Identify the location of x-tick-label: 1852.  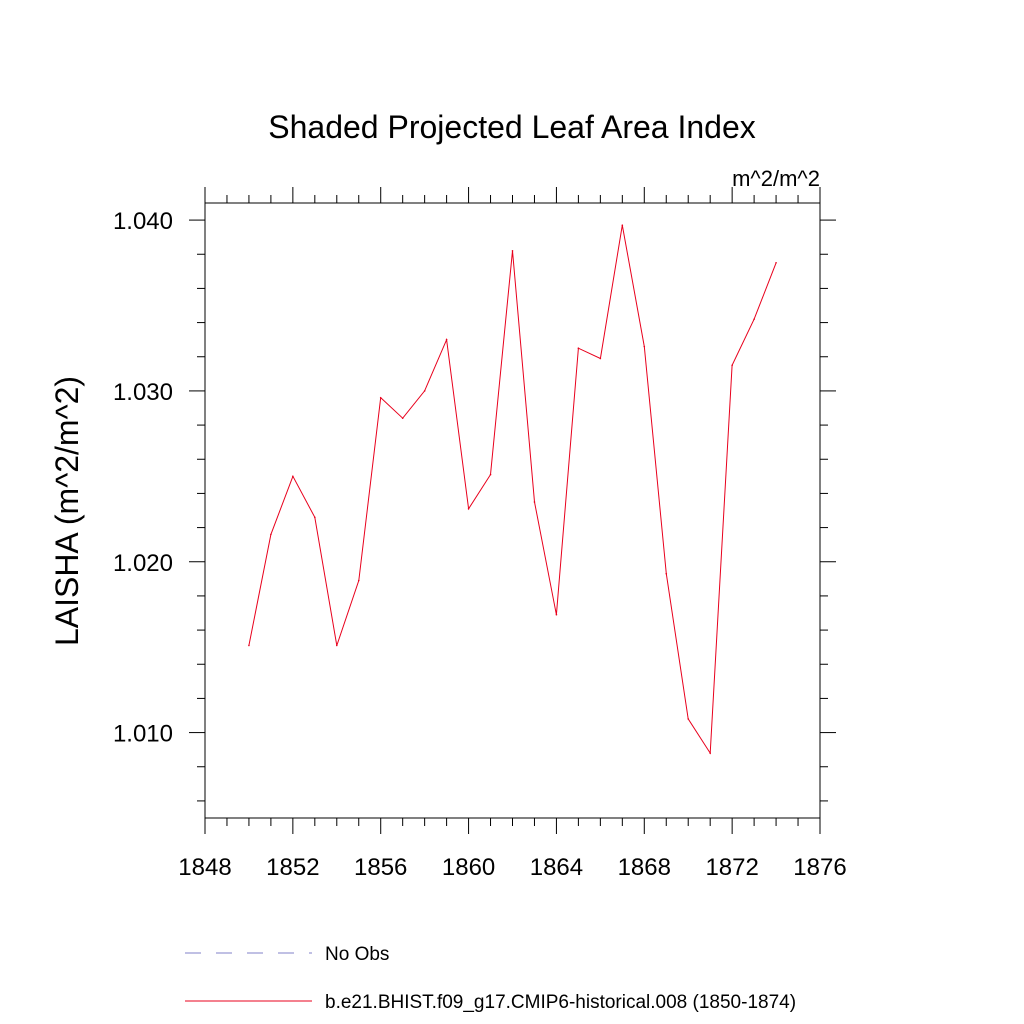
(292, 867).